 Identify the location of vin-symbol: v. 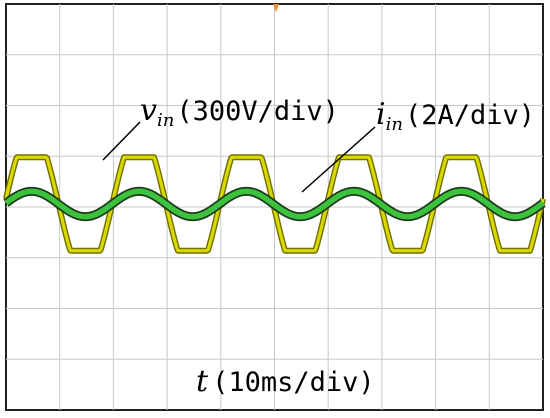
(148, 110).